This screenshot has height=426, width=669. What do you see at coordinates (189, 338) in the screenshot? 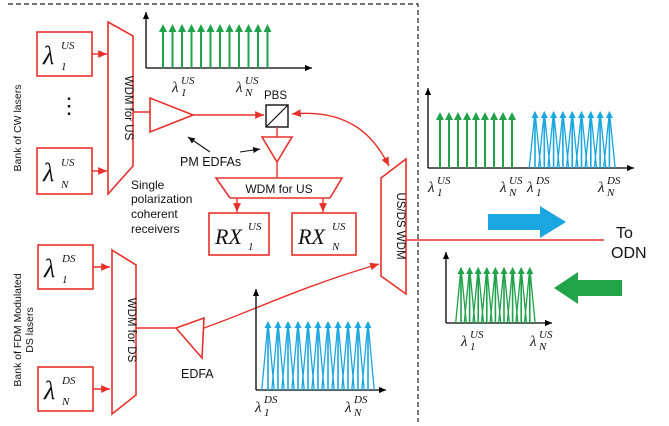
I see `edfa-ds` at bounding box center [189, 338].